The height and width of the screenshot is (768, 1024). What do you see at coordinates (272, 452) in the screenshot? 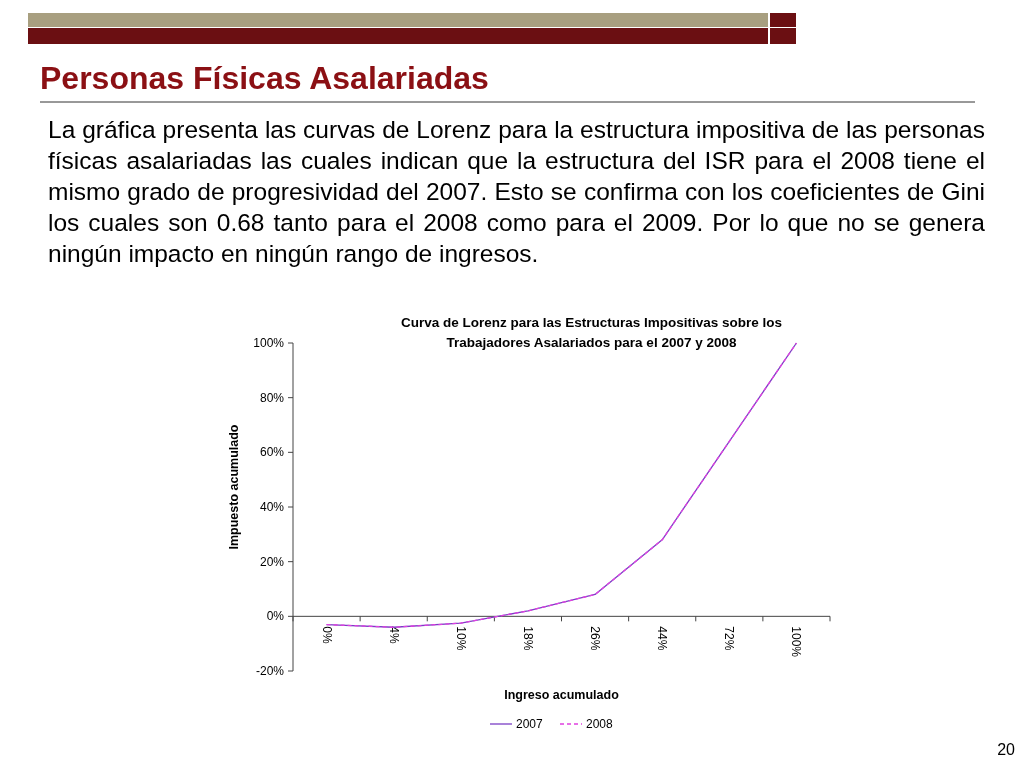
I see `y-tick-label: 60%` at bounding box center [272, 452].